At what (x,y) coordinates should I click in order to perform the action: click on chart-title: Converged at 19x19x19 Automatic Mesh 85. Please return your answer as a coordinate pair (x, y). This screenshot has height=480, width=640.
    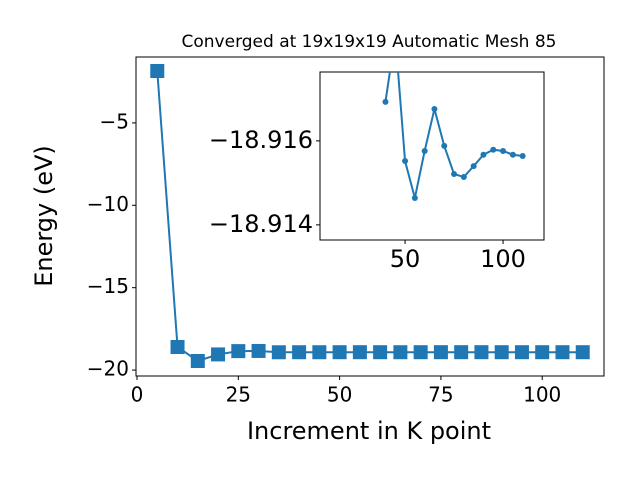
    Looking at the image, I should click on (369, 42).